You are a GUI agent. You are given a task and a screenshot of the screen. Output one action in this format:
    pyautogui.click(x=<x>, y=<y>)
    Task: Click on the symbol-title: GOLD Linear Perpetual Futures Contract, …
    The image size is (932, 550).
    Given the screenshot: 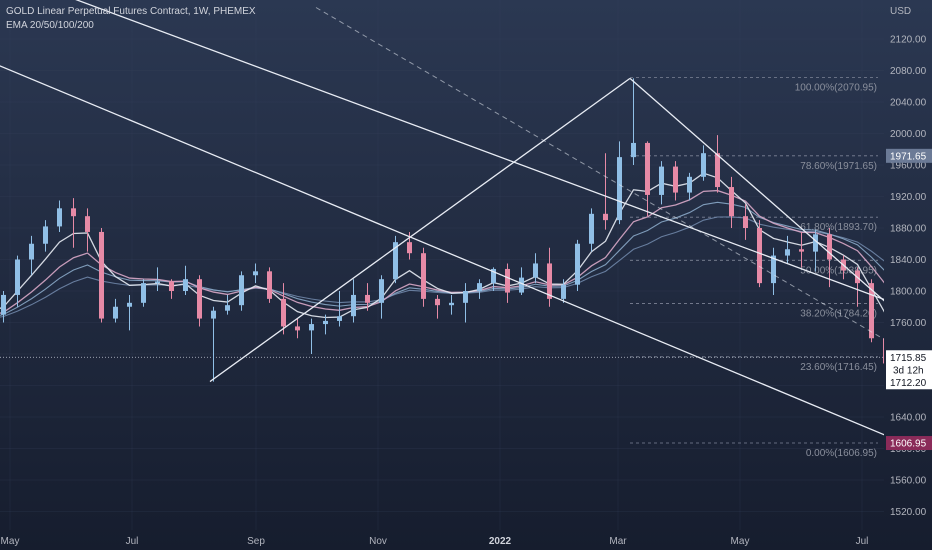 What is the action you would take?
    pyautogui.click(x=131, y=11)
    